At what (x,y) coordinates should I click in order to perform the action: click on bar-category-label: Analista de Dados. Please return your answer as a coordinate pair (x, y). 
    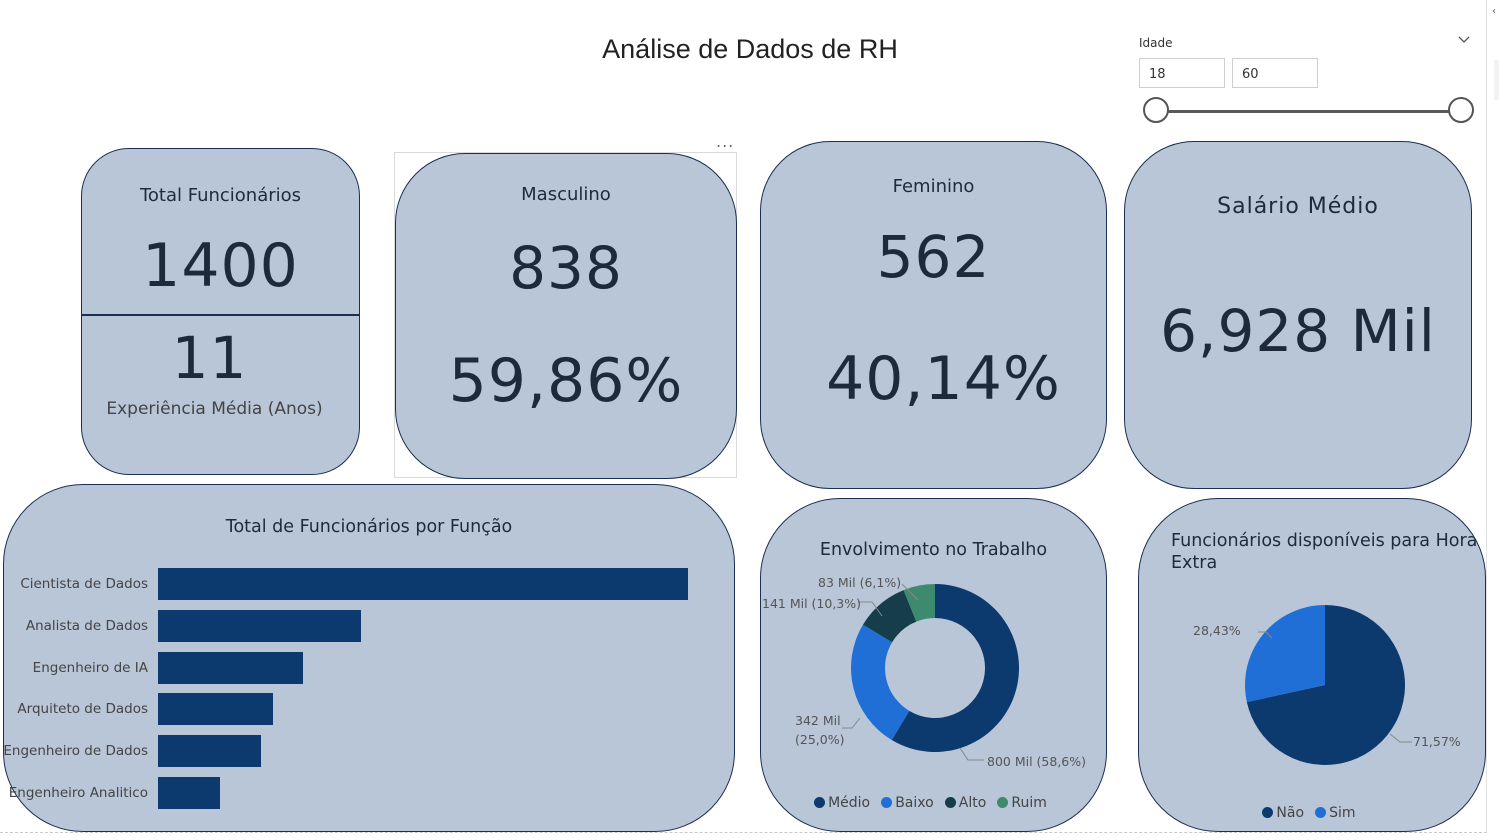
    Looking at the image, I should click on (86, 625).